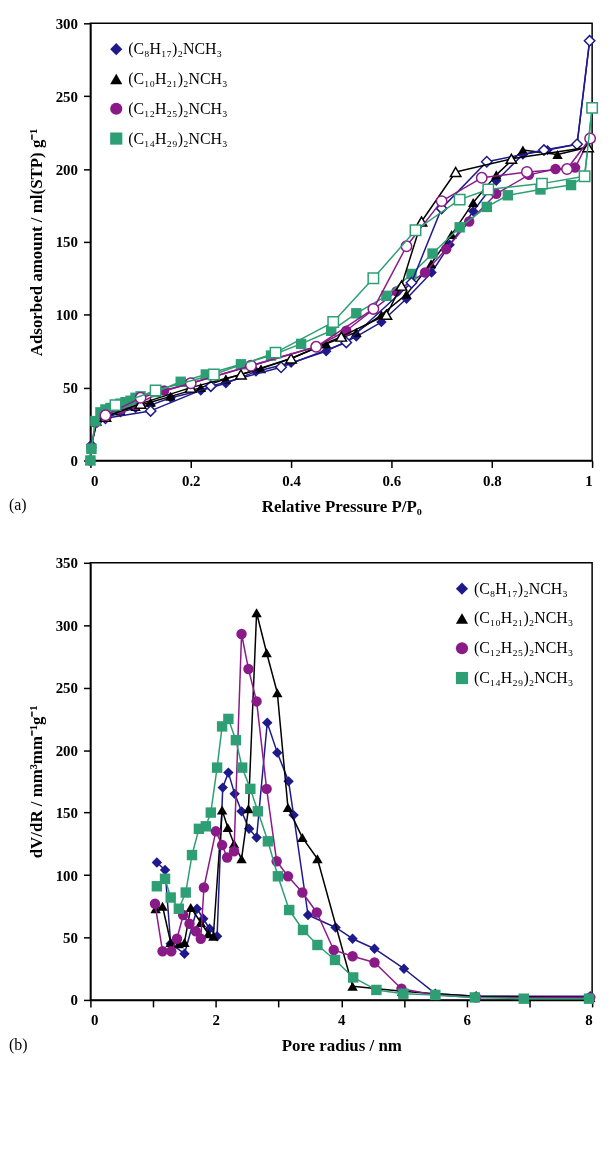  I want to click on y-axis-title: dV/dR / mm³mm⁻¹g⁻¹, so click(36, 782).